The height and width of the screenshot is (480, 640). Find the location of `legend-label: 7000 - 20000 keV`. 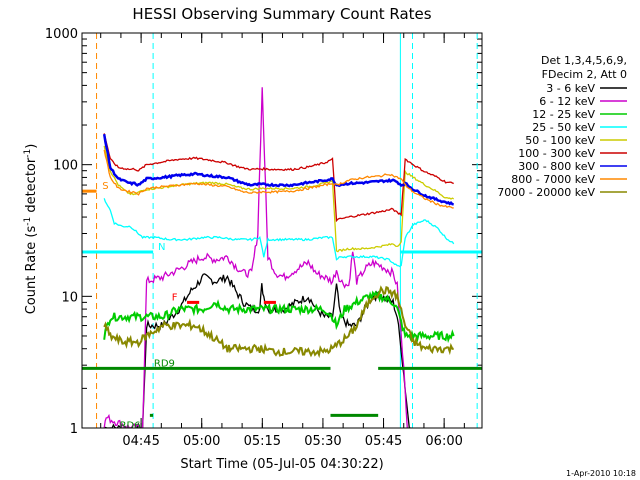

legend-label: 7000 - 20000 keV is located at coordinates (546, 192).